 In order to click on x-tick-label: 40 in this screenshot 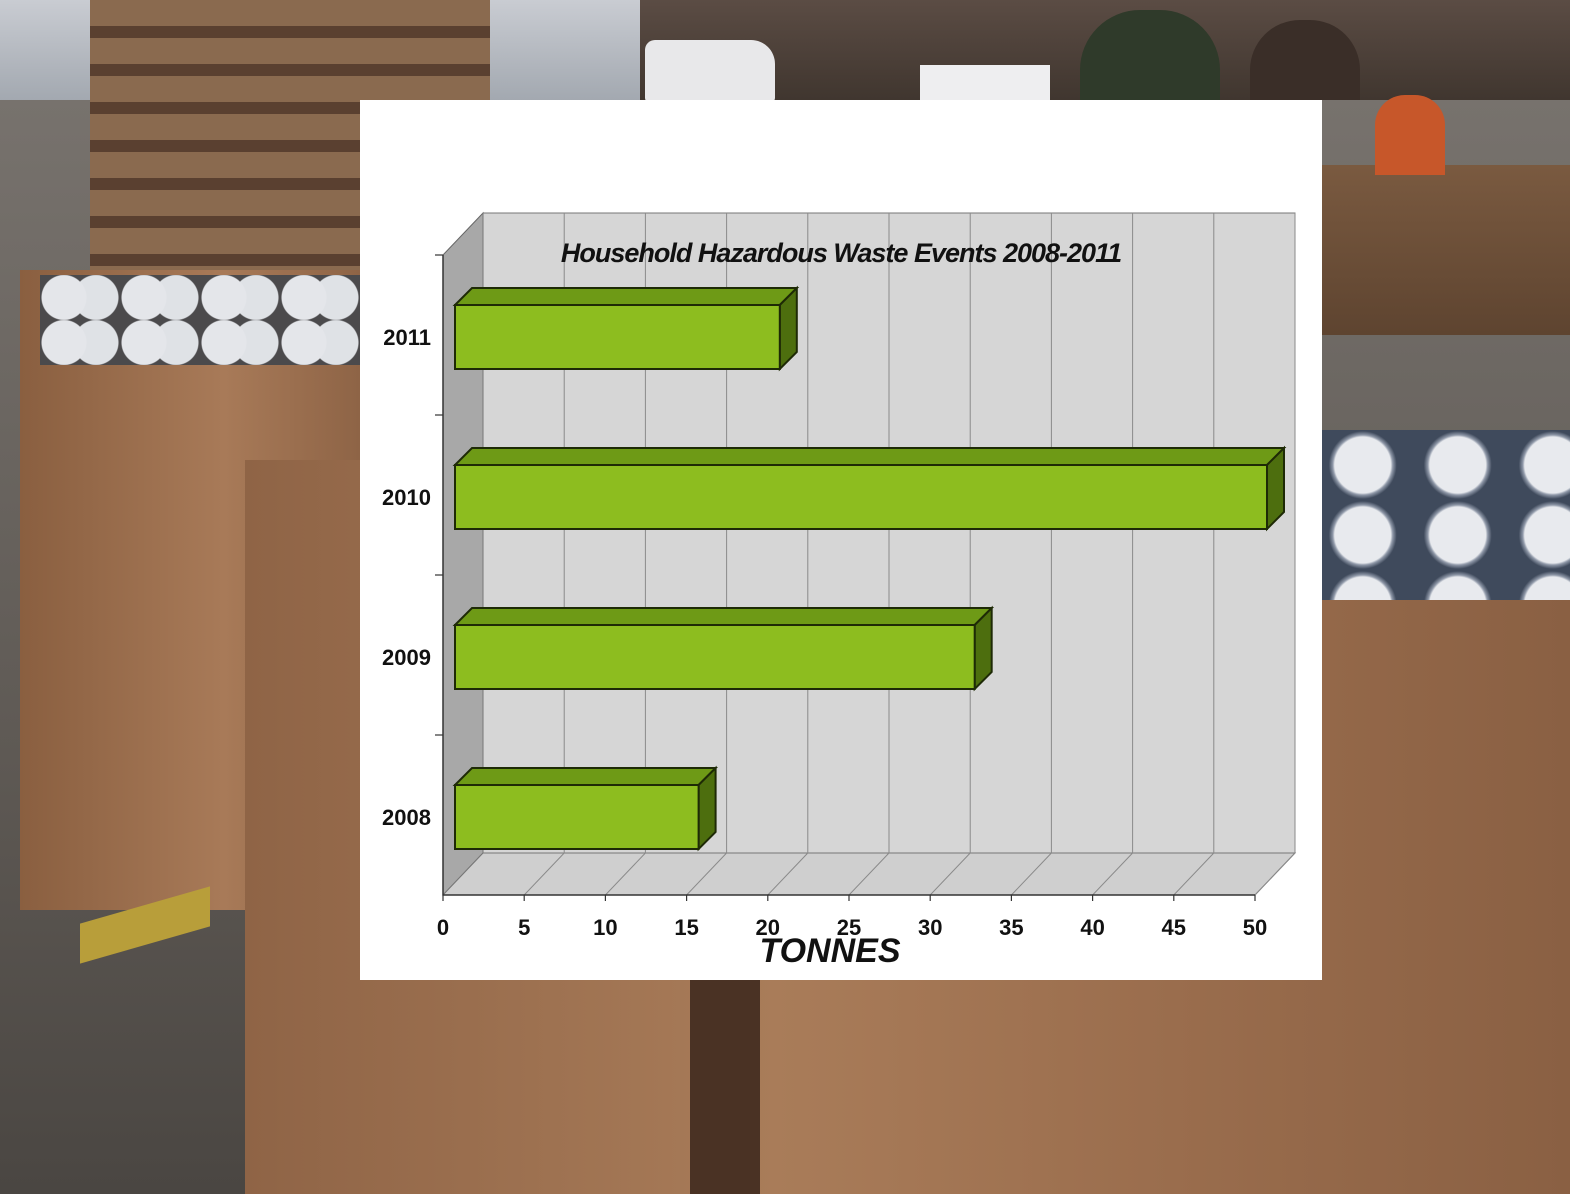, I will do `click(1092, 927)`.